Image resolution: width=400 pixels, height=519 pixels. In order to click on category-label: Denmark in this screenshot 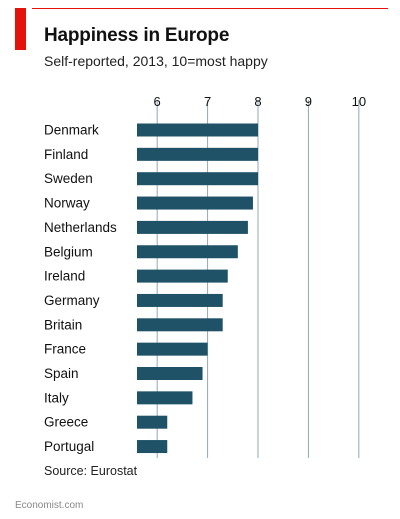, I will do `click(71, 130)`.